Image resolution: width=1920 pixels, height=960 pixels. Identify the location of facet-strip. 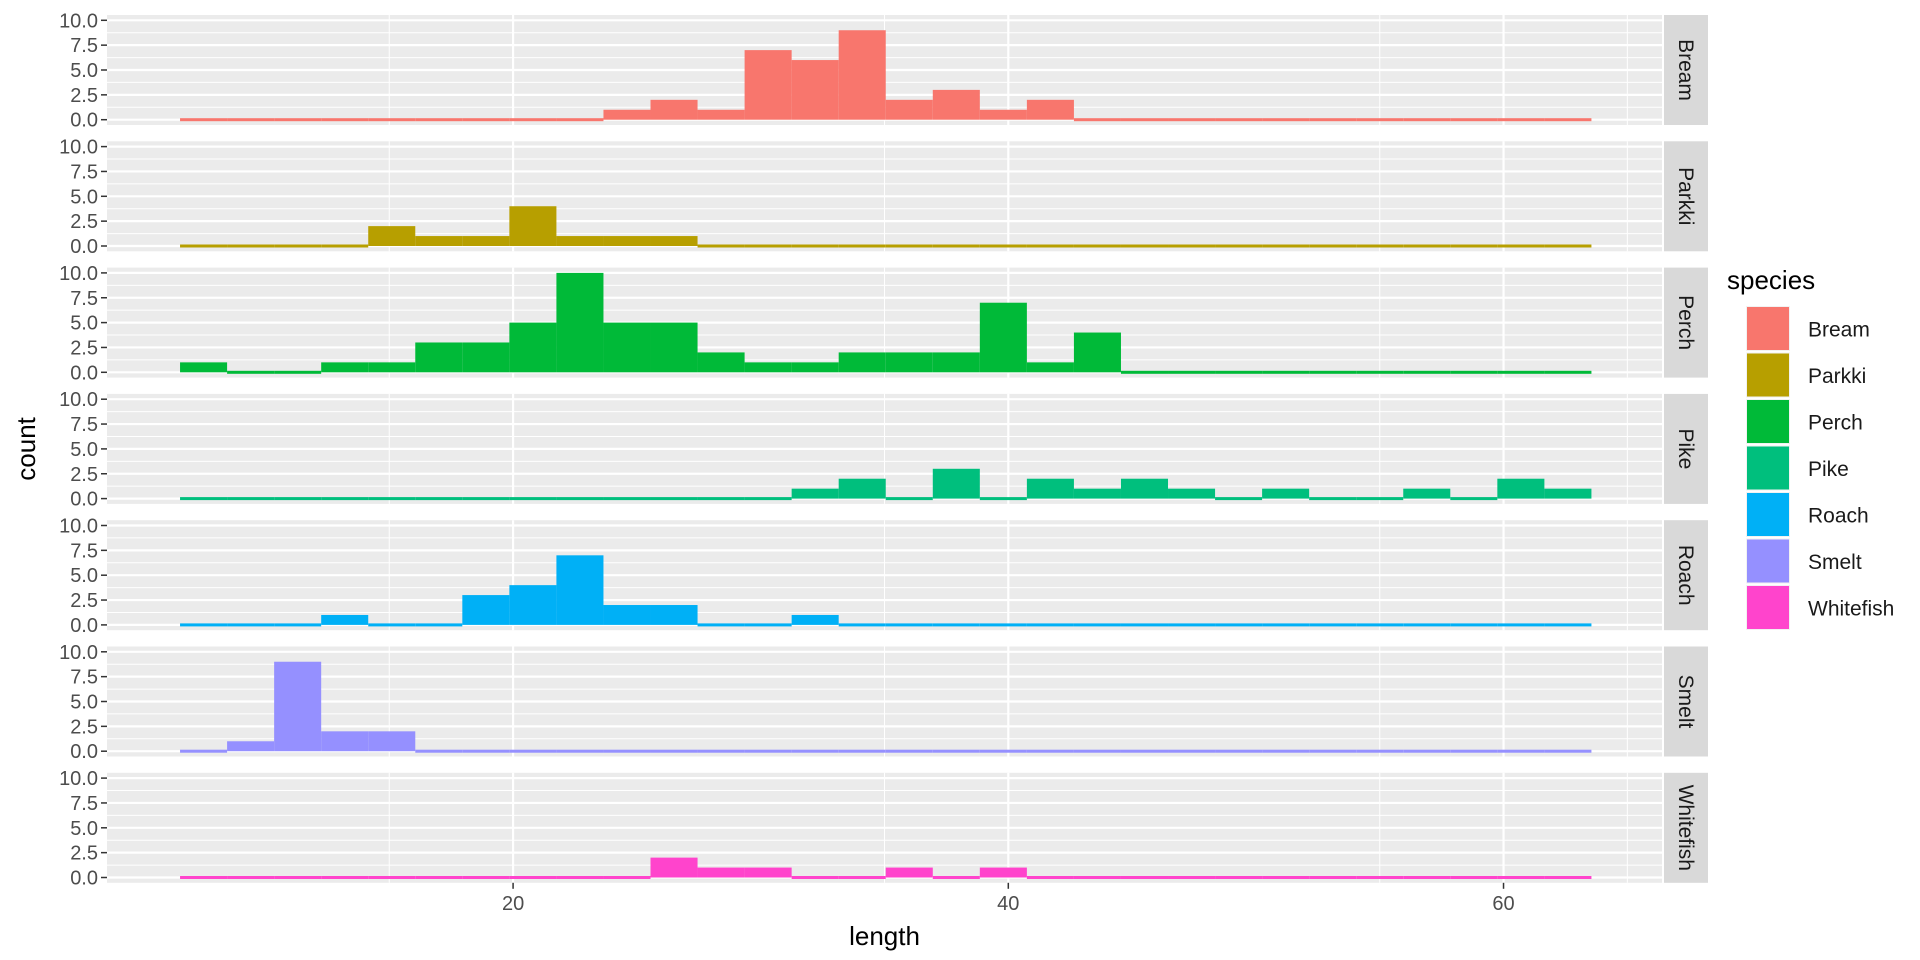
(1686, 701).